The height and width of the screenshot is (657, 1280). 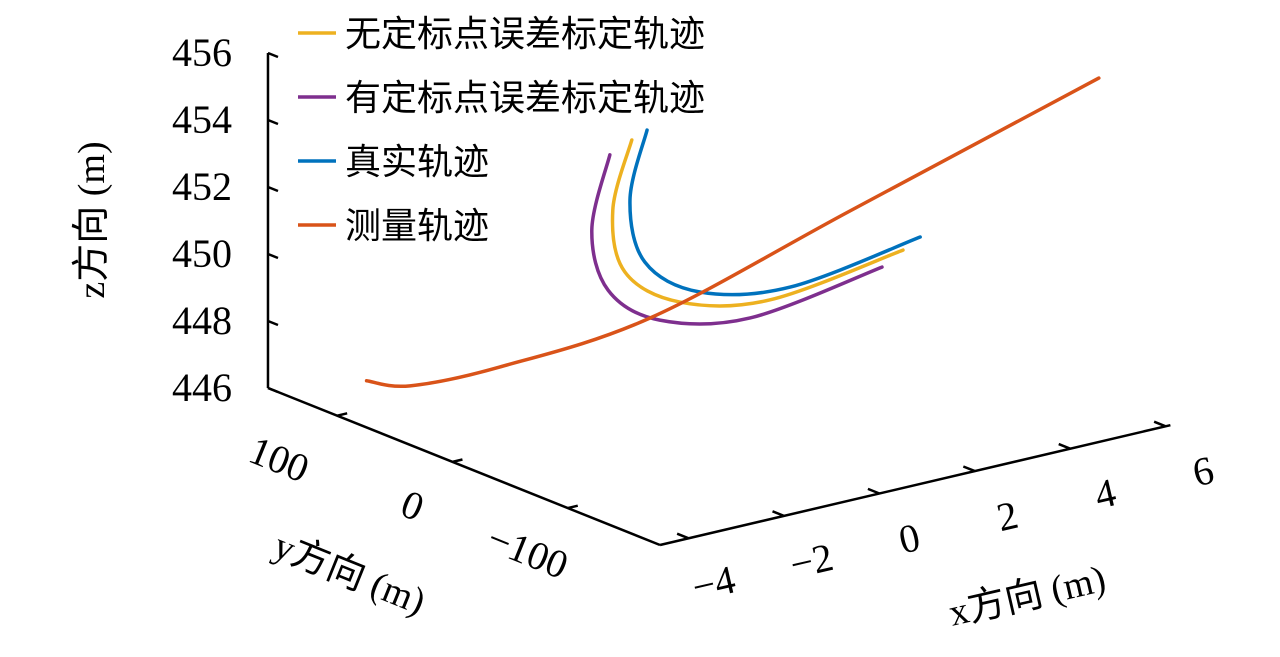 What do you see at coordinates (1027, 596) in the screenshot?
I see `x-axis-label: x方向 (m)` at bounding box center [1027, 596].